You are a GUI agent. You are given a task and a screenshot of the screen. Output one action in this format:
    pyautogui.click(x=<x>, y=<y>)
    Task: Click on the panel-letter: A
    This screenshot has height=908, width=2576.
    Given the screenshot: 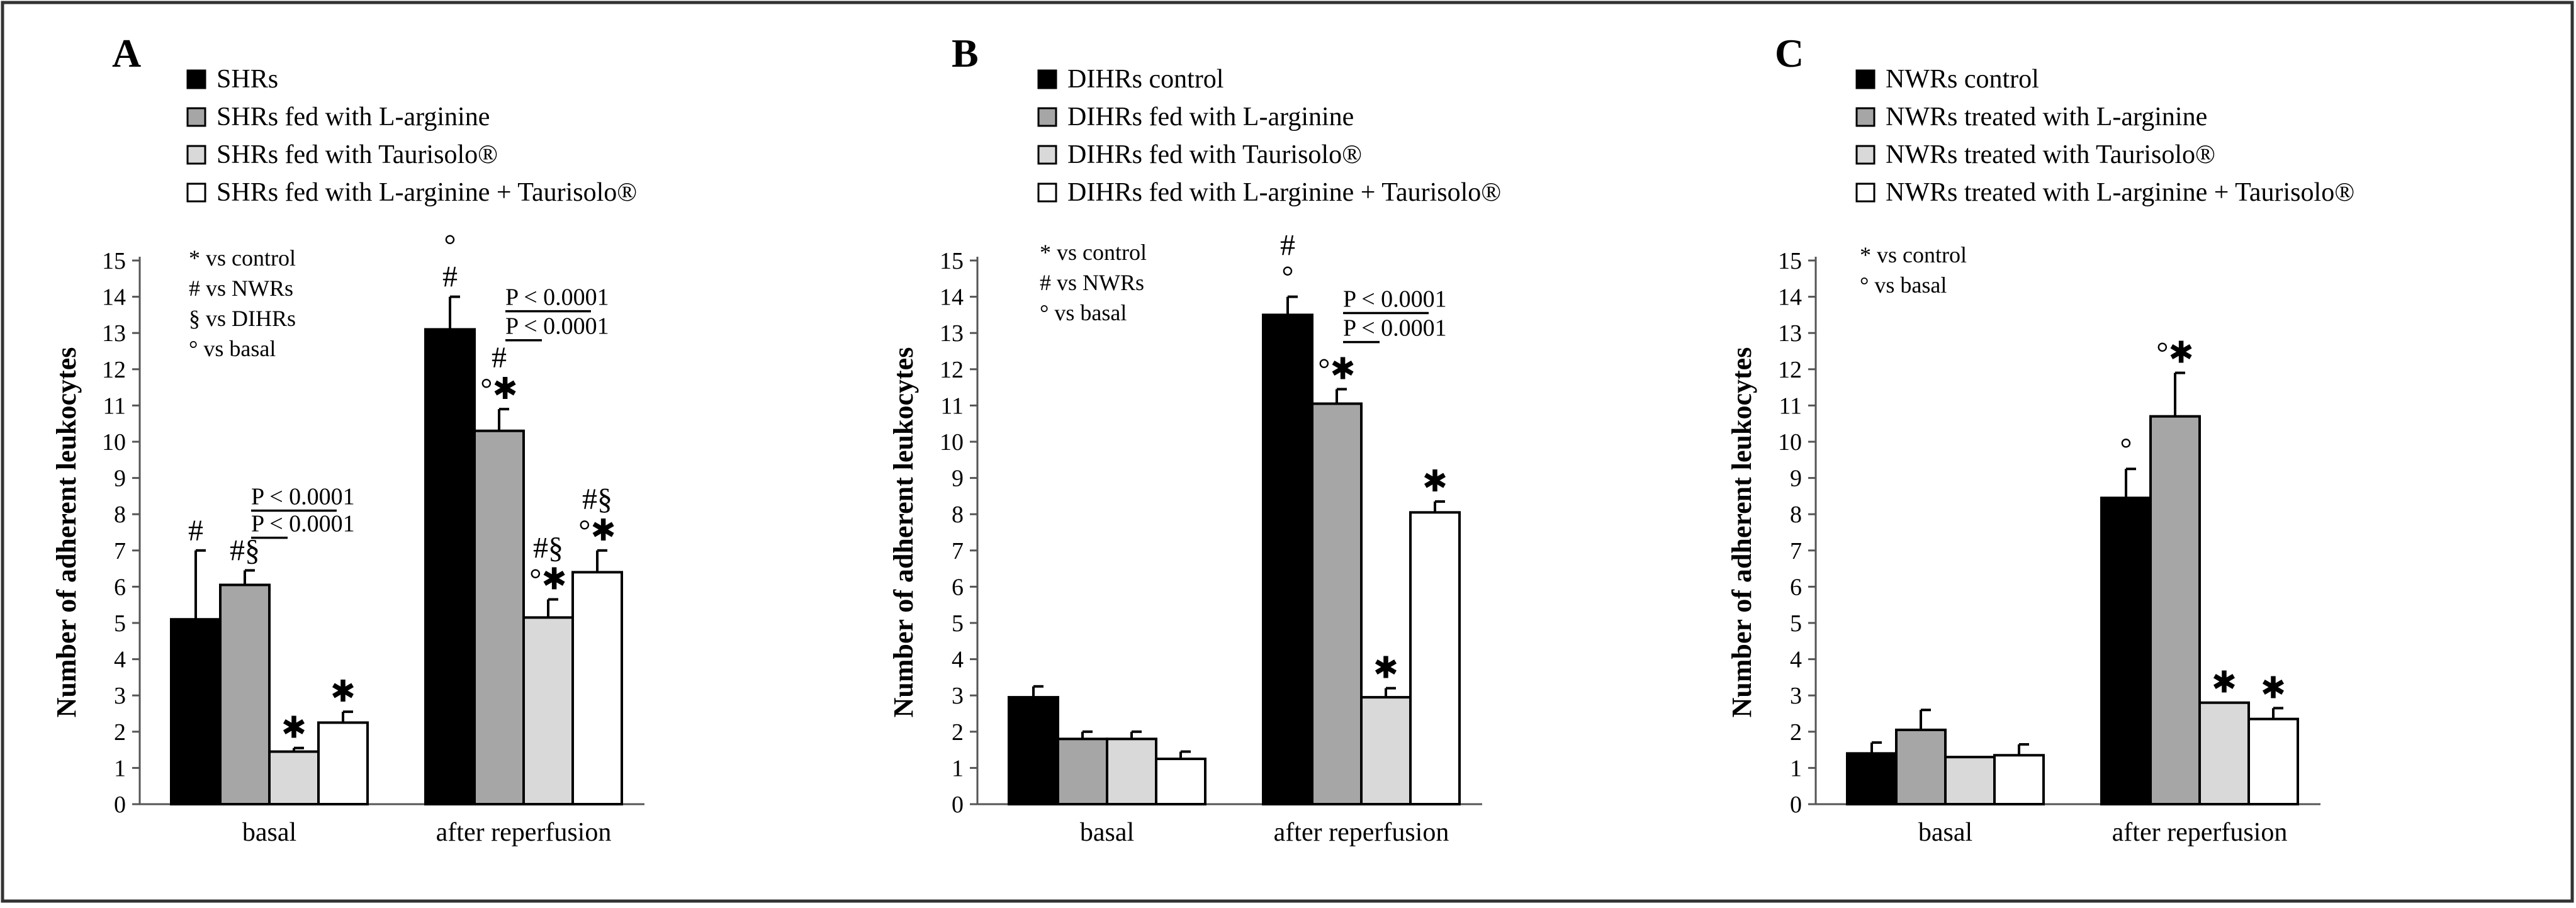 What is the action you would take?
    pyautogui.click(x=126, y=53)
    